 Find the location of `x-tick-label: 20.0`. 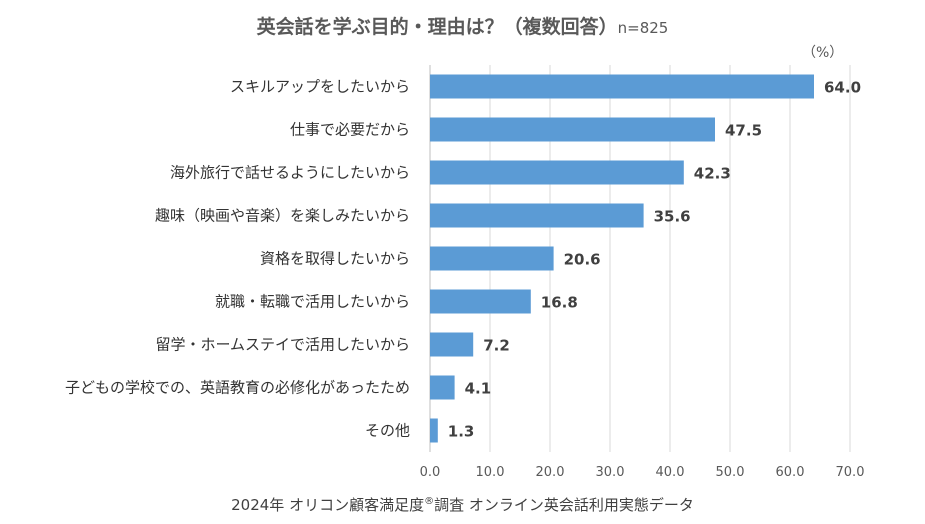

x-tick-label: 20.0 is located at coordinates (550, 472).